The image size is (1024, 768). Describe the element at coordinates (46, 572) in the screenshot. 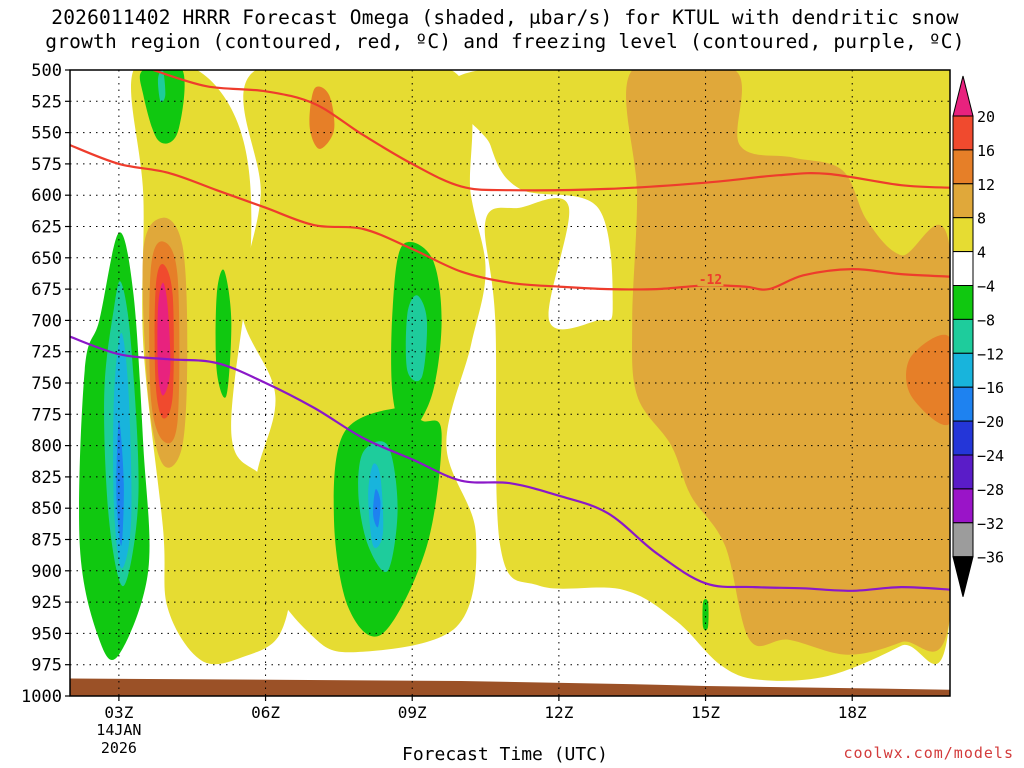

I see `y-tick-label: 900` at that location.